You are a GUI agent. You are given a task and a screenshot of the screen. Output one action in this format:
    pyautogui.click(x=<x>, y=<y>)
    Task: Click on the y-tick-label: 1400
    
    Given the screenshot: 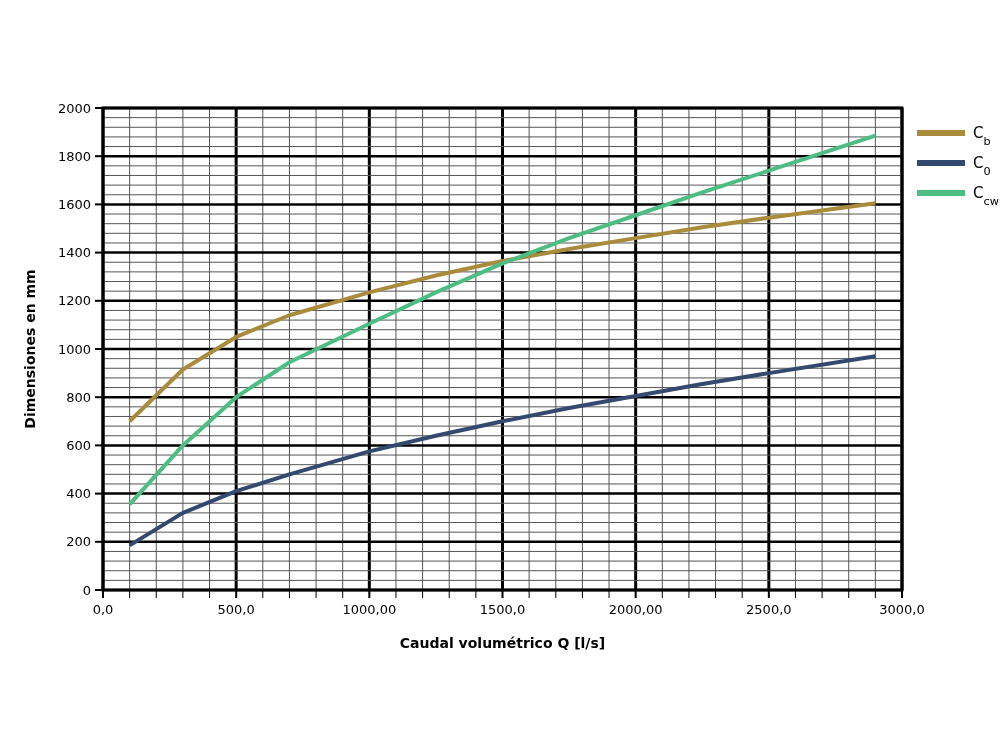 What is the action you would take?
    pyautogui.click(x=74, y=253)
    